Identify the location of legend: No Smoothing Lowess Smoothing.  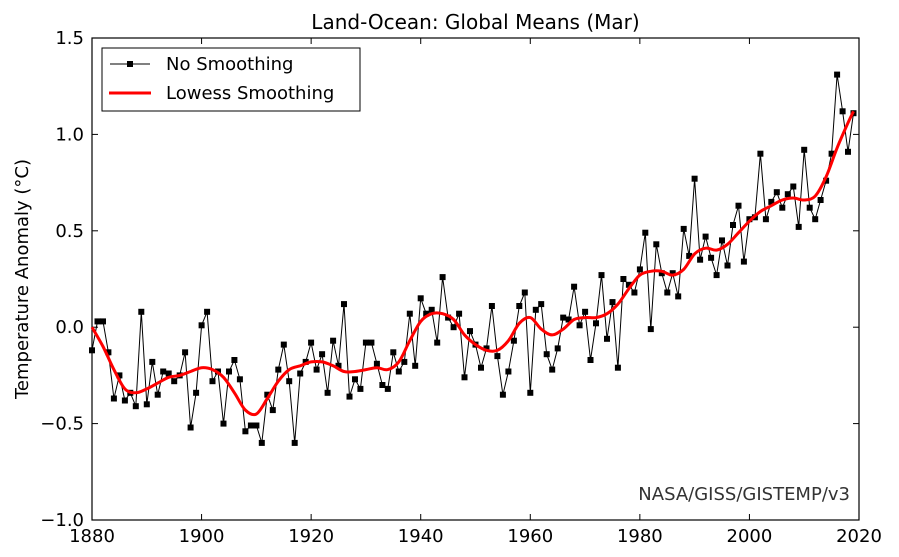
(231, 79).